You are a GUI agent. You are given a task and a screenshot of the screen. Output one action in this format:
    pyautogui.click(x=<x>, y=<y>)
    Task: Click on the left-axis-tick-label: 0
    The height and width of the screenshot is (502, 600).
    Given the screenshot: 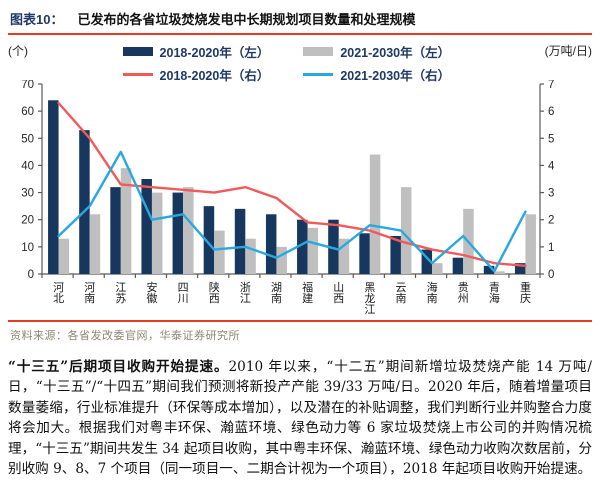 What is the action you would take?
    pyautogui.click(x=31, y=275)
    